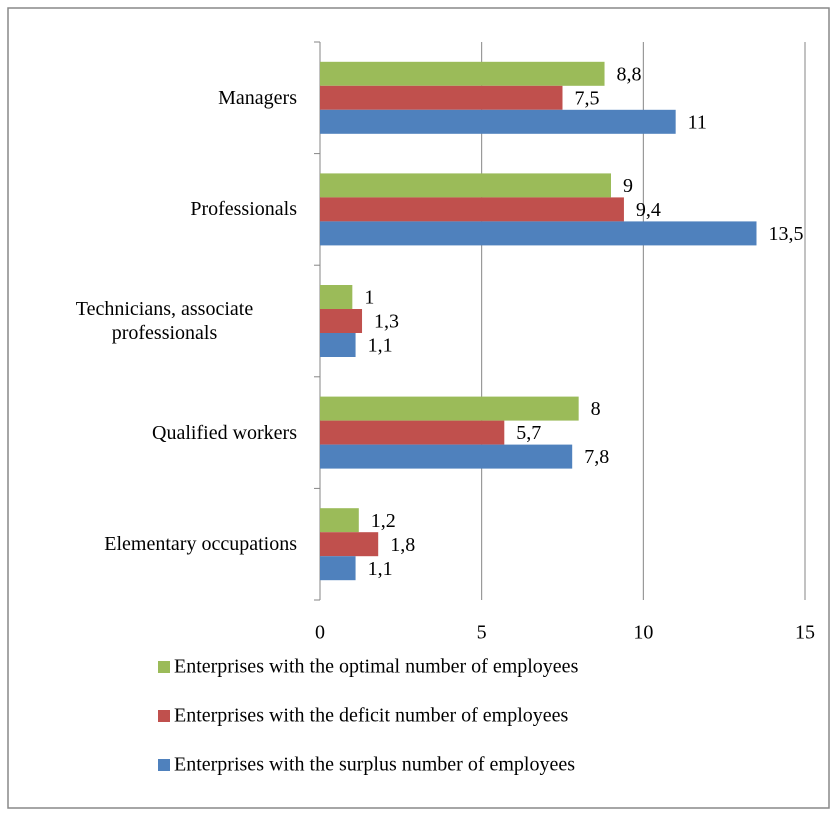  I want to click on y-tick-label: Elementary occupations, so click(162, 544).